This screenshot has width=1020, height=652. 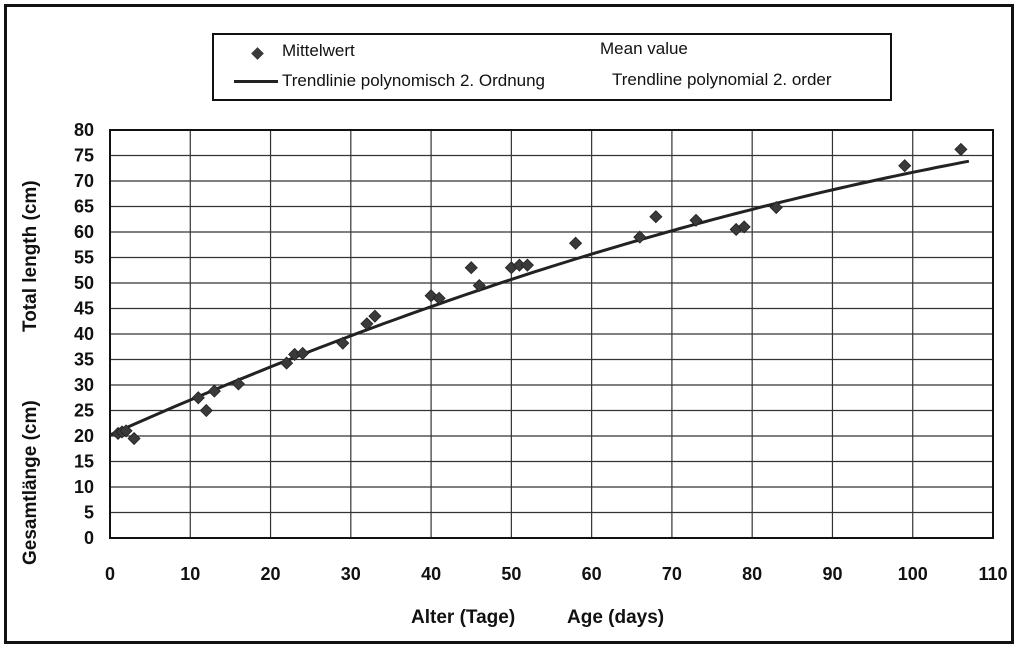 I want to click on legend-trend-en: Trendline polynomial 2. order, so click(x=722, y=79).